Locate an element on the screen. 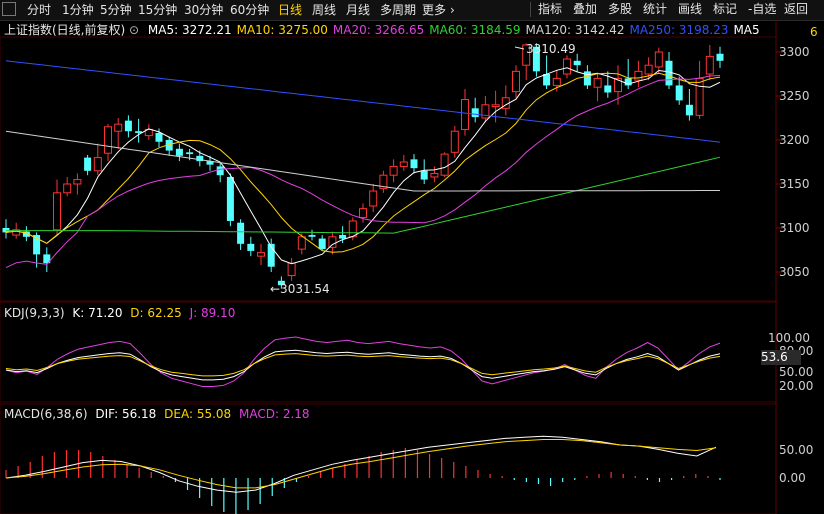 This screenshot has height=514, width=824. macd-dif-value: DIF: 56.18 is located at coordinates (126, 414).